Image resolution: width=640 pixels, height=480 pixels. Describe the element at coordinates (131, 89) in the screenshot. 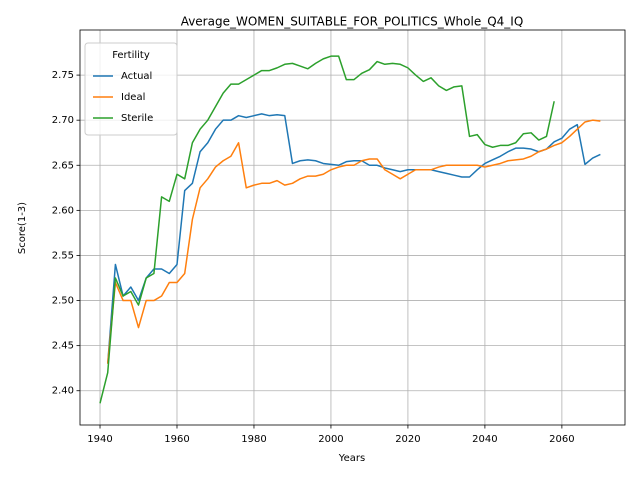

I see `legend-box` at that location.